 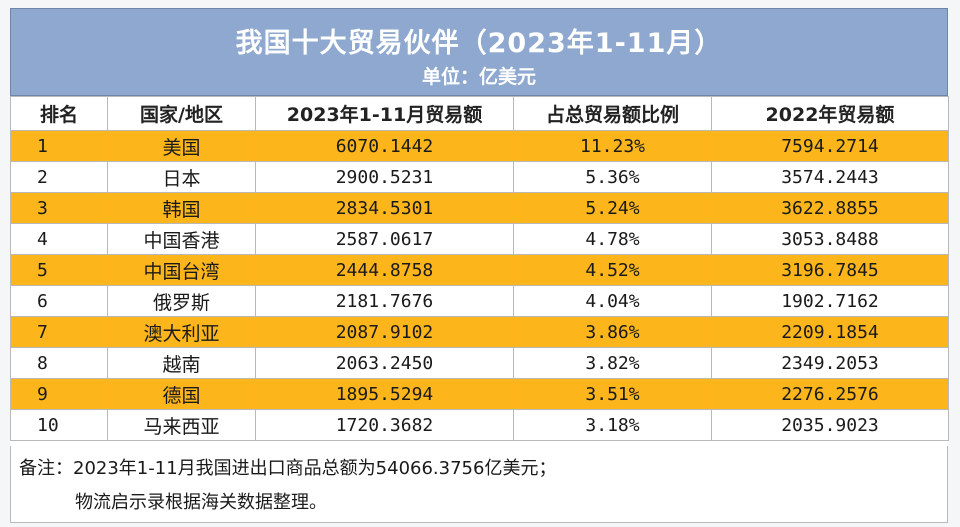 I want to click on rank-cell: 10, so click(x=59, y=425).